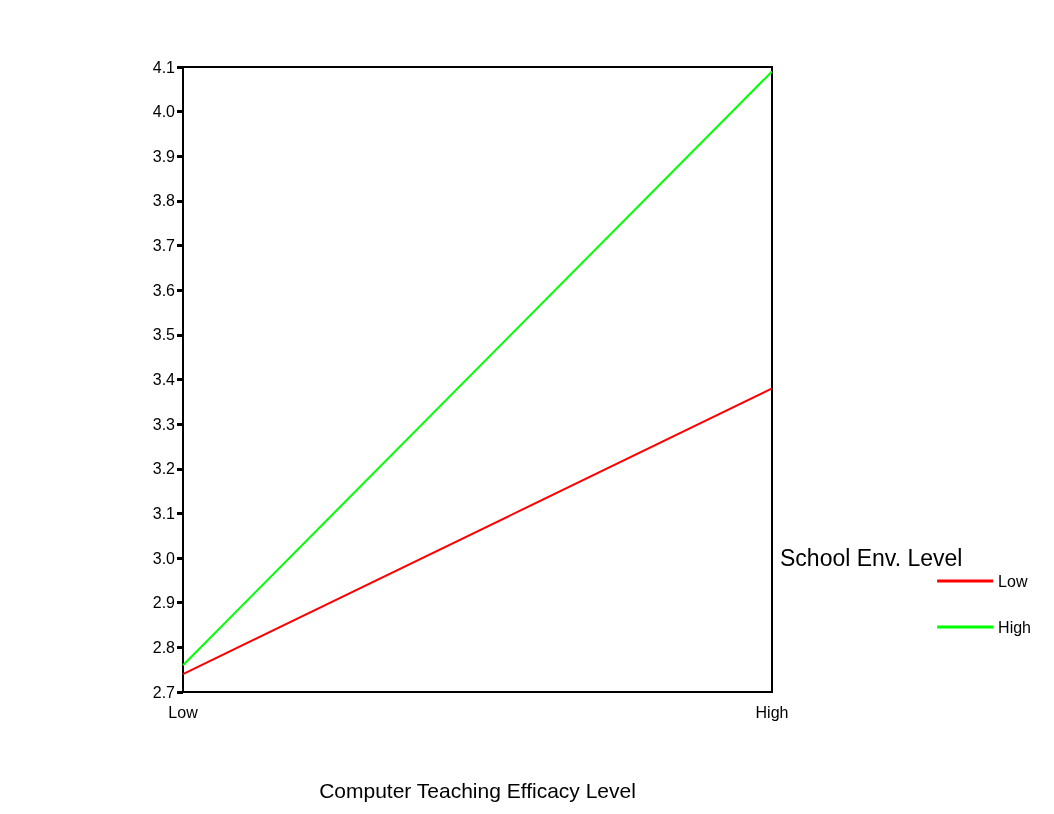  What do you see at coordinates (164, 647) in the screenshot?
I see `y-tick-label: 2.8` at bounding box center [164, 647].